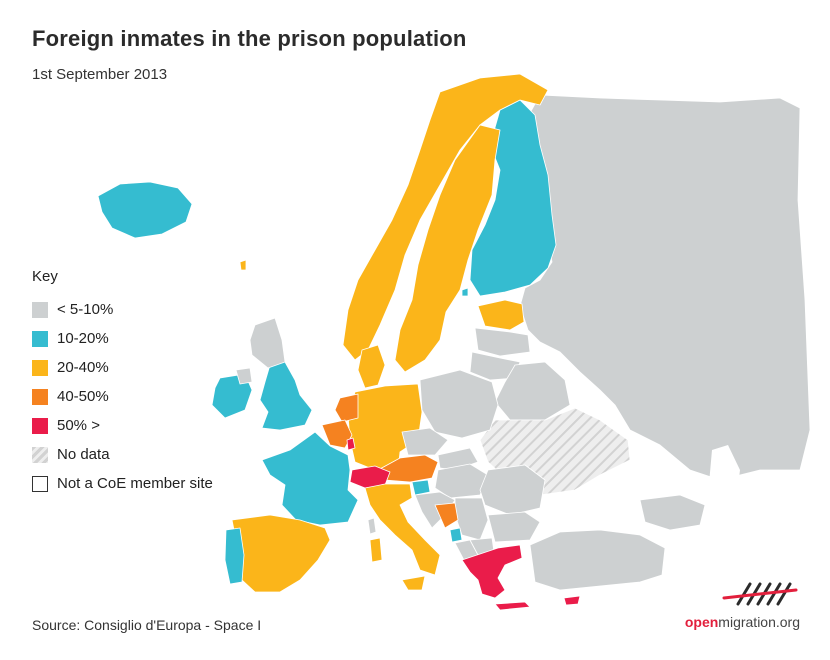 The height and width of the screenshot is (660, 830). Describe the element at coordinates (456, 535) in the screenshot. I see `region-montenegro` at that location.